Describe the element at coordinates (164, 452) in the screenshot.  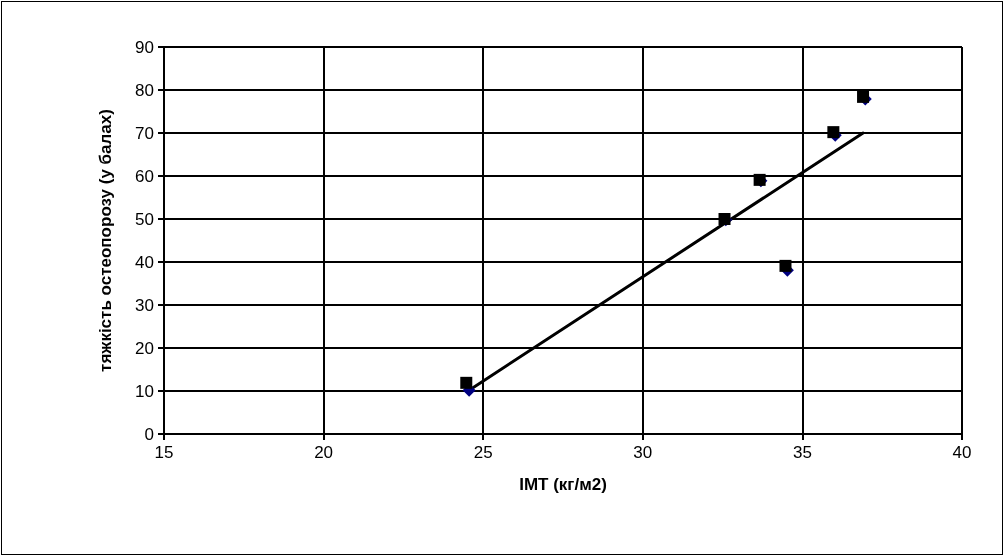
I see `x-tick-label: 15` at that location.